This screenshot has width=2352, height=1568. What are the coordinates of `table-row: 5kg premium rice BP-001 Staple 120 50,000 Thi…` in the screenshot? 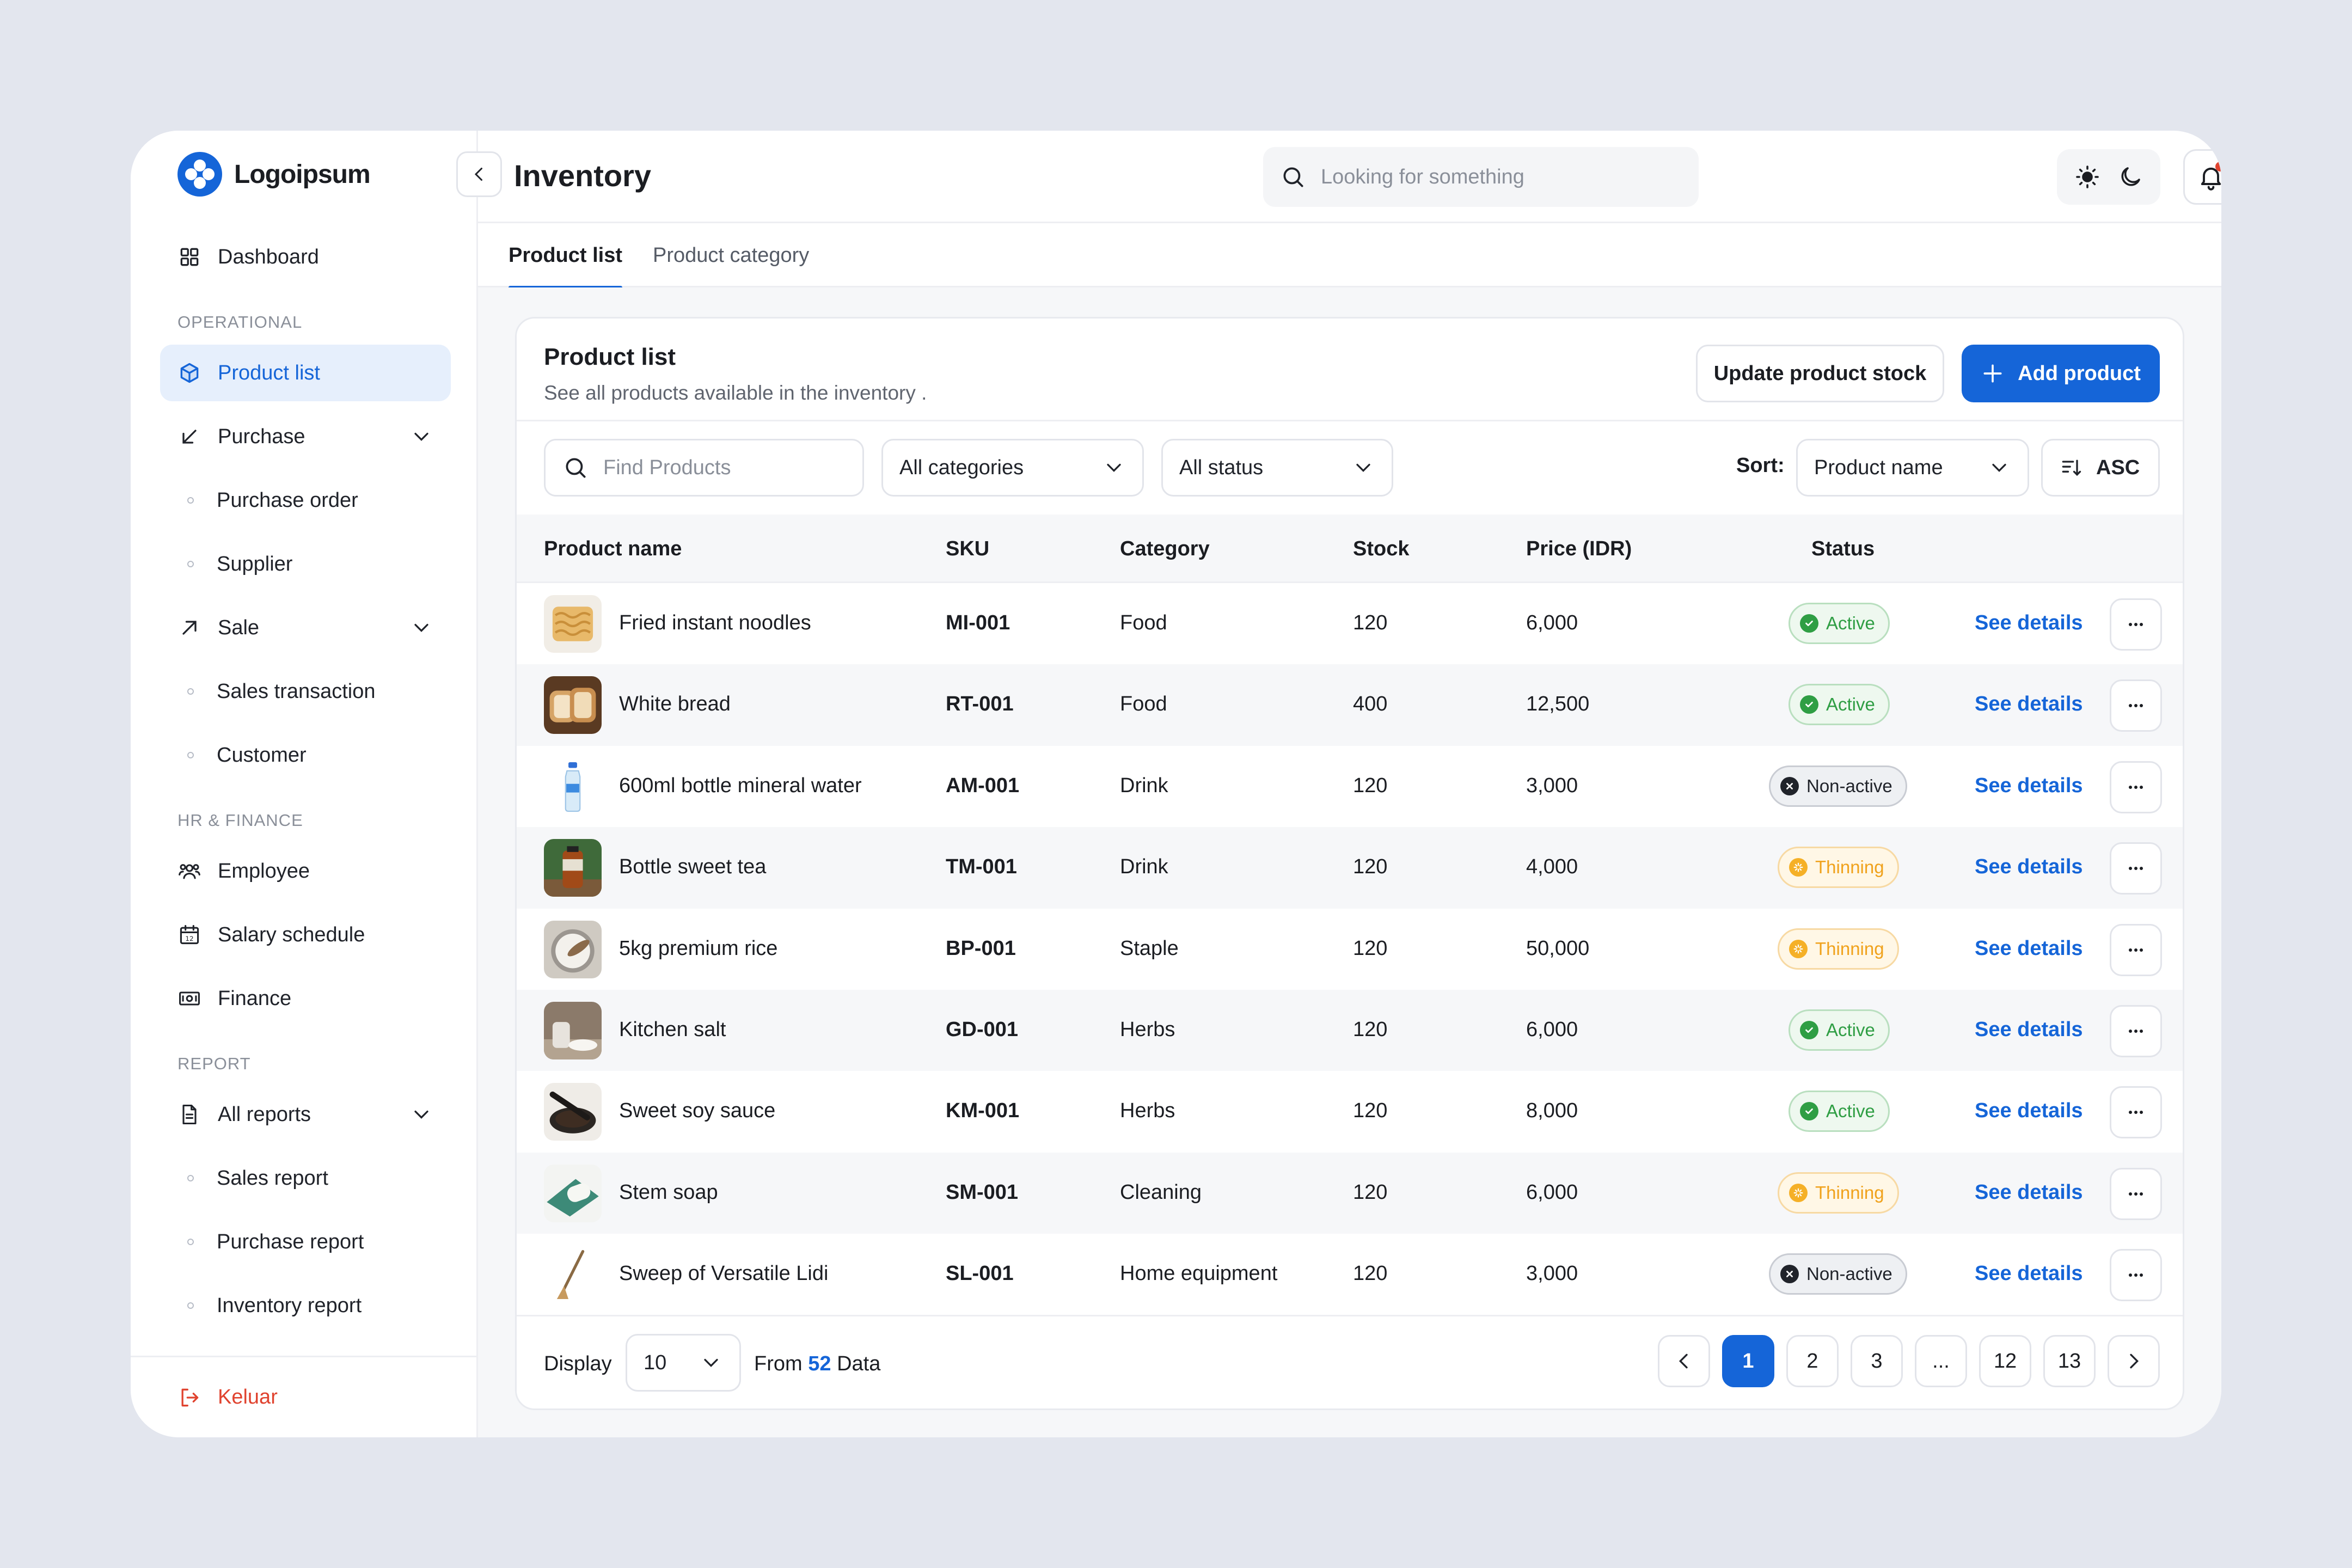 It's located at (1350, 949).